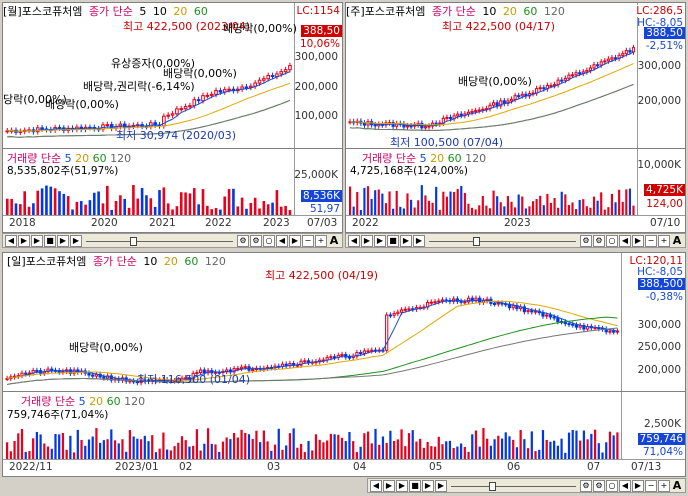  Describe the element at coordinates (37, 240) in the screenshot. I see `monthly-play-button: ▶` at that location.